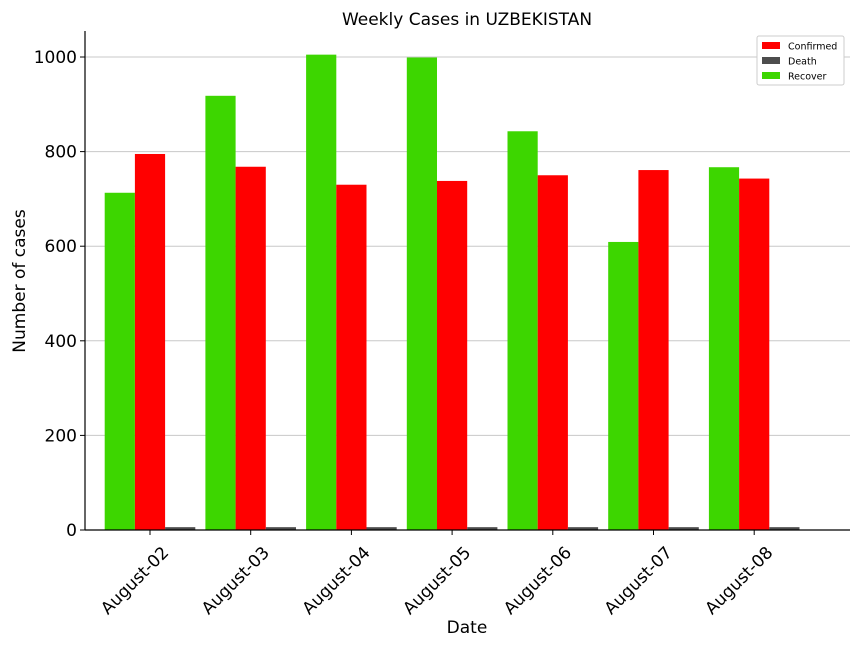 Image resolution: width=864 pixels, height=648 pixels. I want to click on legend-swatch-confirmed, so click(771, 45).